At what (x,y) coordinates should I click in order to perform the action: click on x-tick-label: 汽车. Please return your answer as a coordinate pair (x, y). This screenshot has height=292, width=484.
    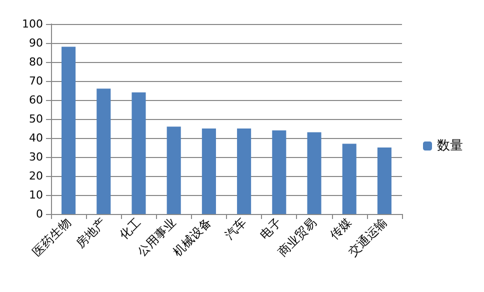
    Looking at the image, I should click on (235, 228).